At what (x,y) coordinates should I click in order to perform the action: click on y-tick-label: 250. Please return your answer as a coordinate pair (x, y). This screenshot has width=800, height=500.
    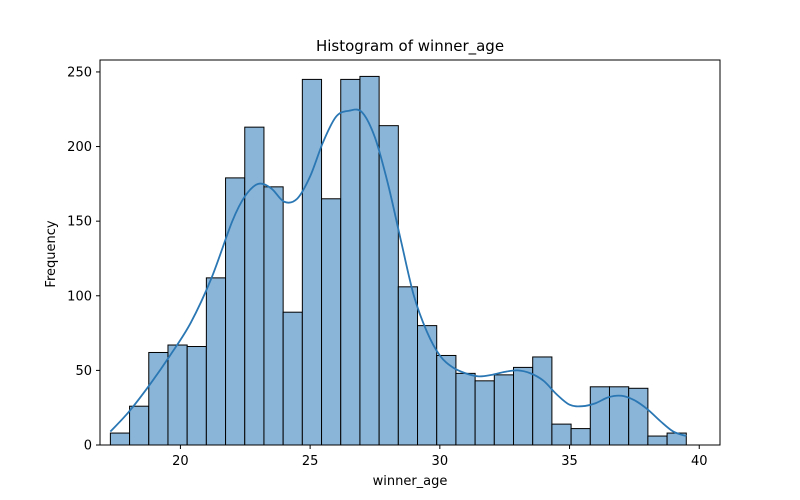
    Looking at the image, I should click on (79, 72).